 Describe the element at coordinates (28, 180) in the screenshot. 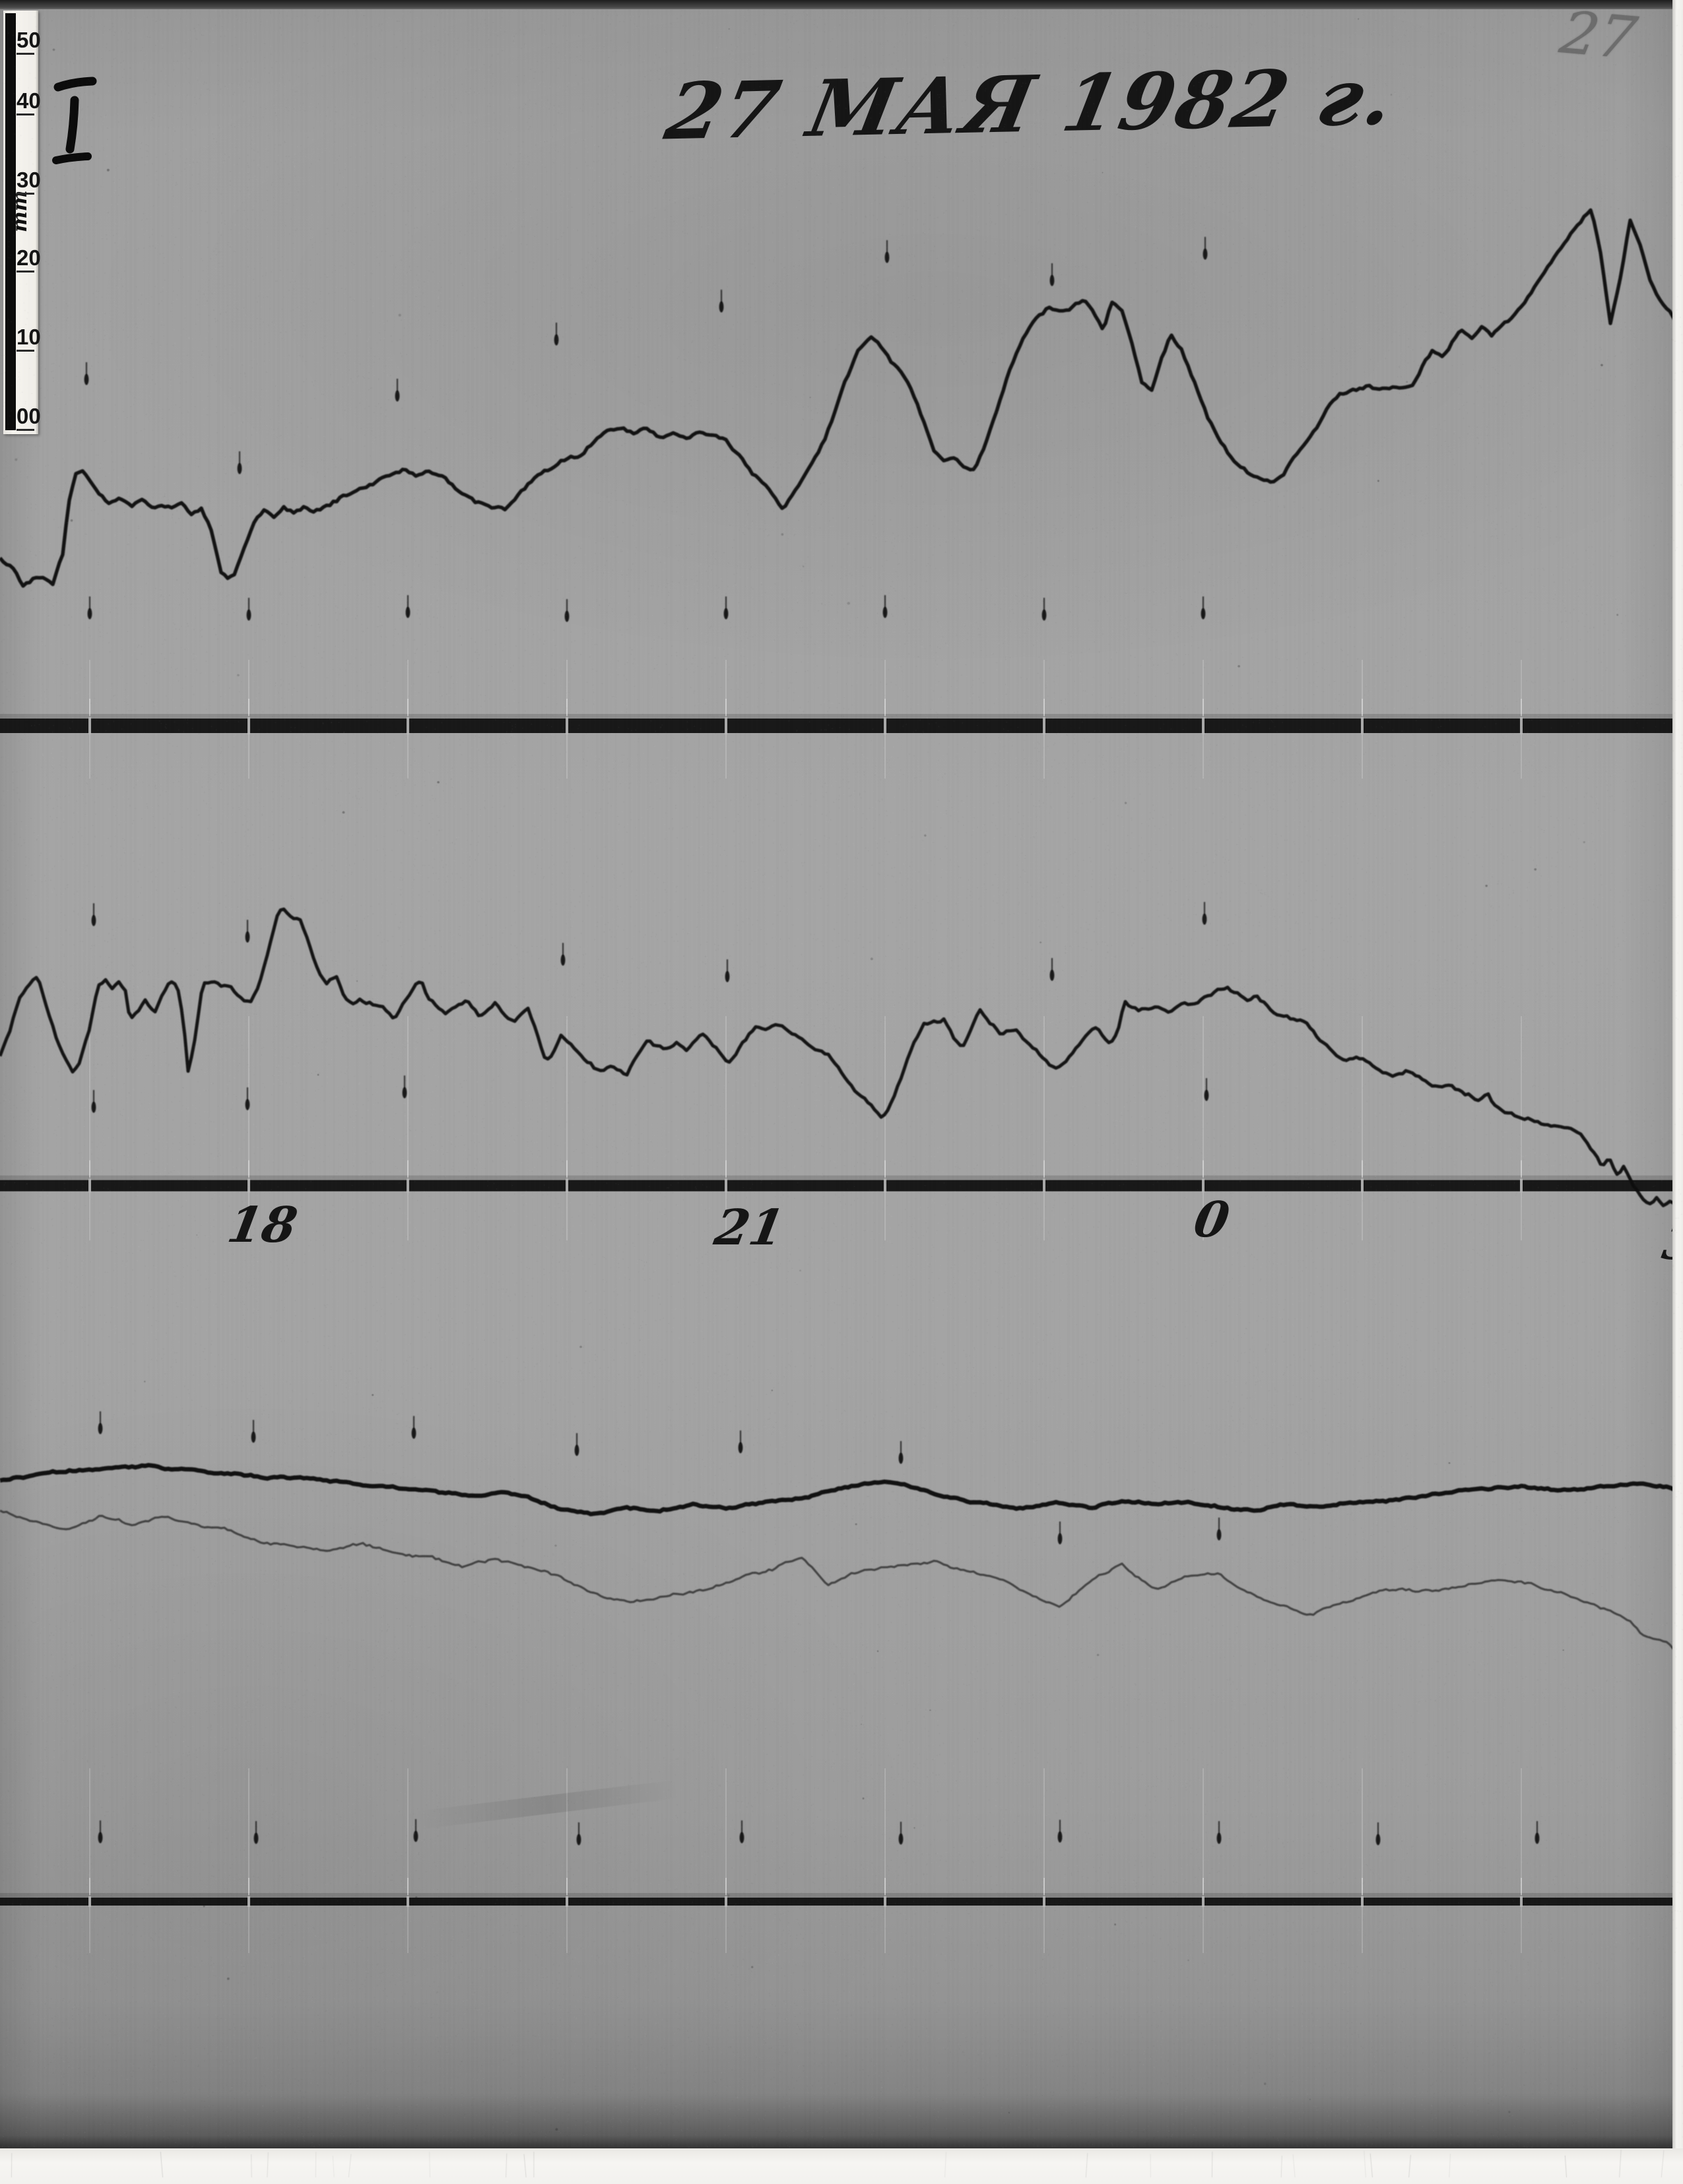

I see `ruler-label-30: 30` at that location.